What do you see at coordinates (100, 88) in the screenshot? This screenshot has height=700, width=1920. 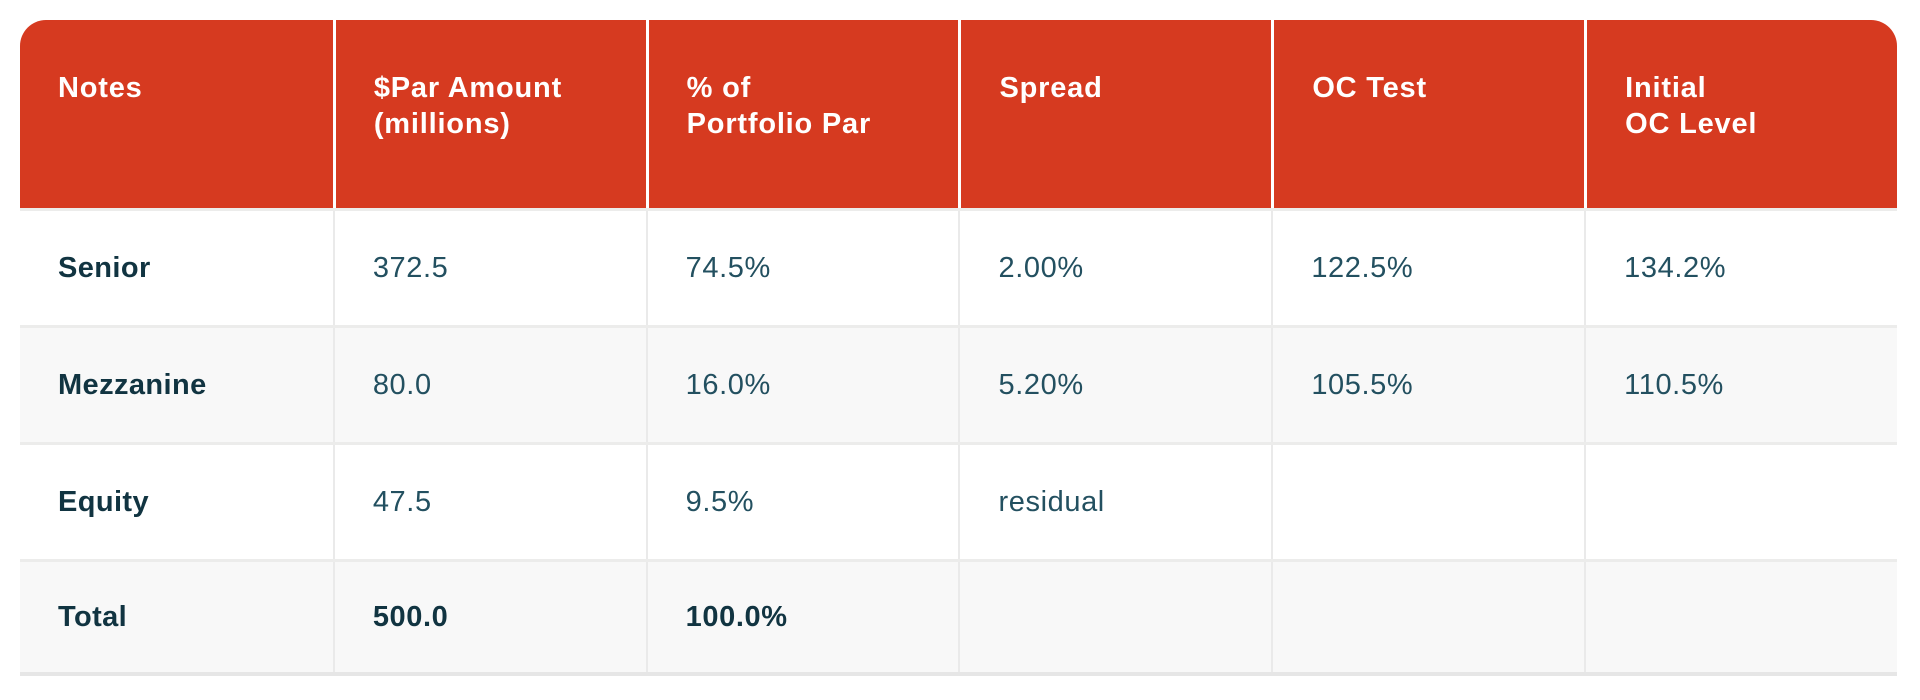 I see `header-cell-notes: Notes` at bounding box center [100, 88].